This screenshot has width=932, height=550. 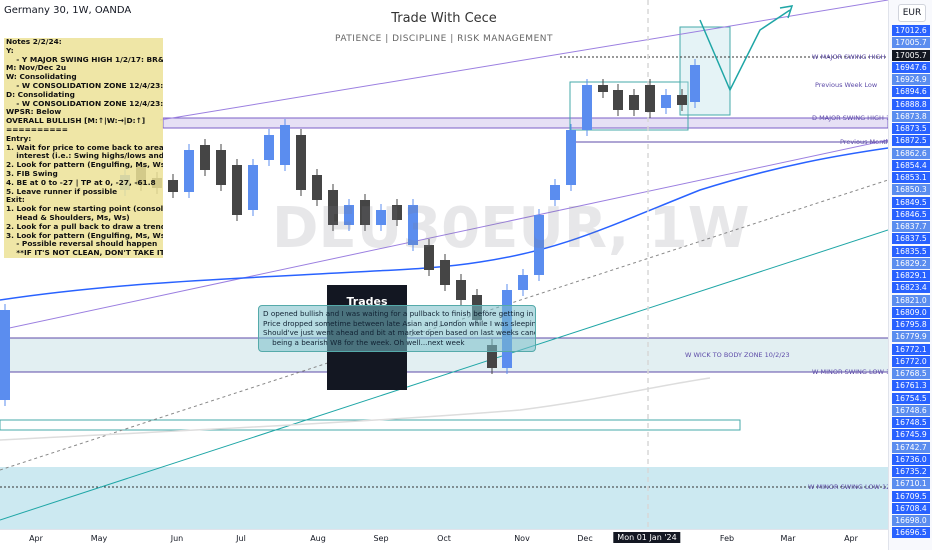 What do you see at coordinates (911, 508) in the screenshot?
I see `price-label: 16708.4` at bounding box center [911, 508].